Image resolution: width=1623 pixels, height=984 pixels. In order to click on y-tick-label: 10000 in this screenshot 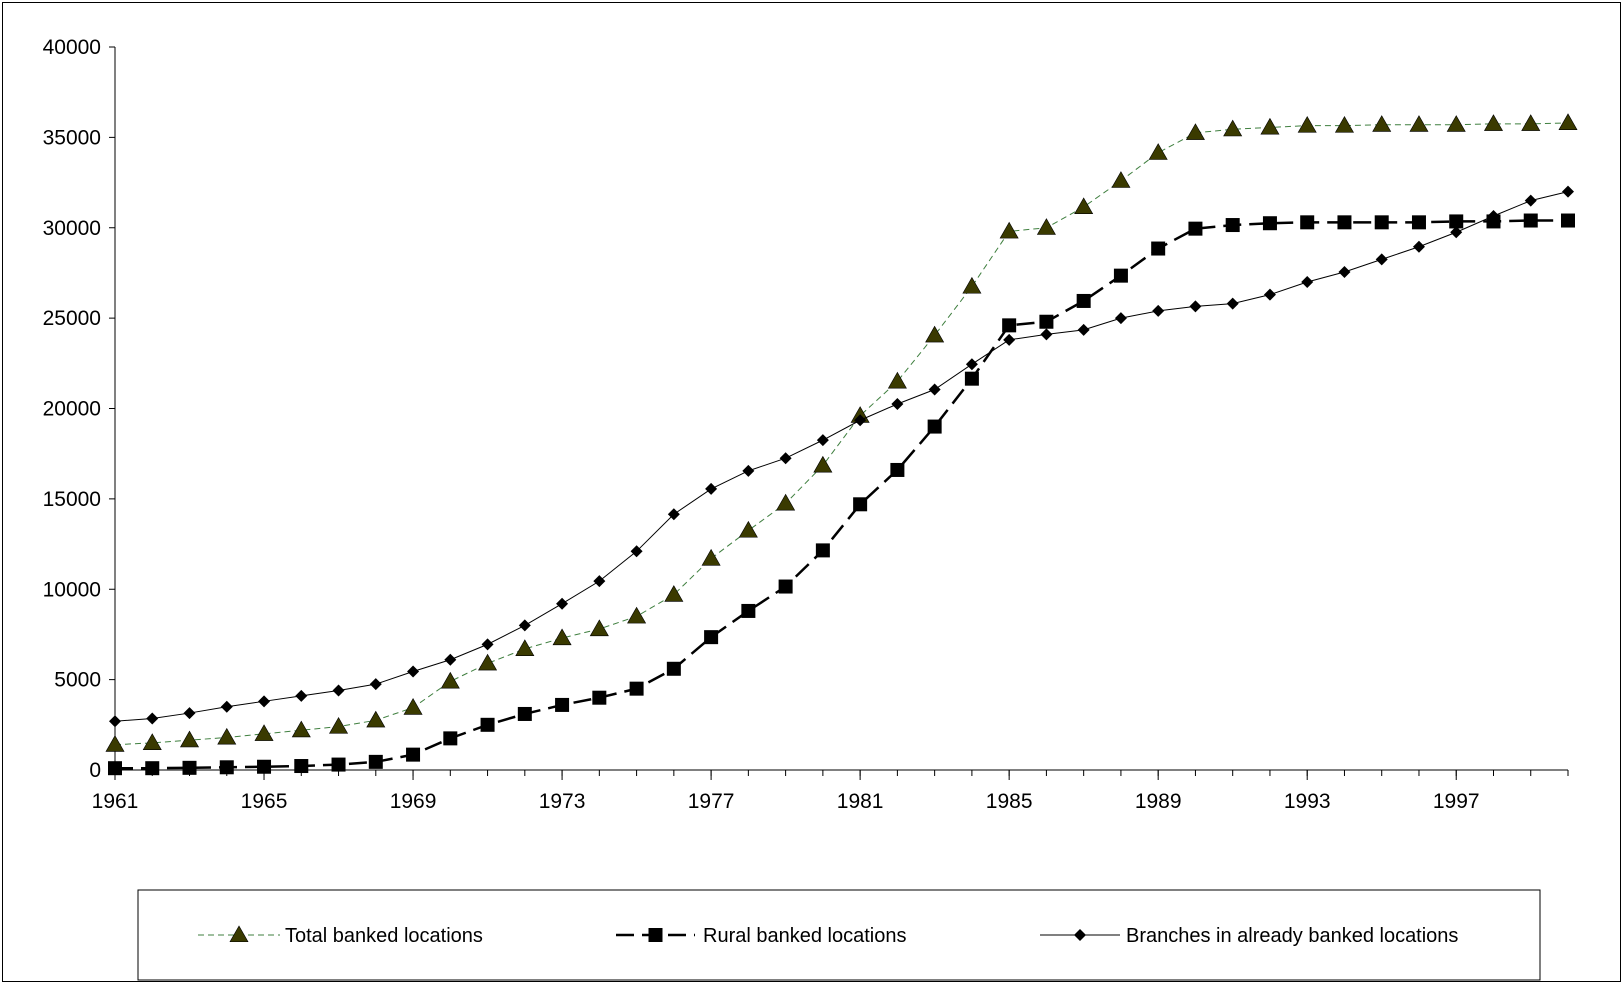, I will do `click(72, 589)`.